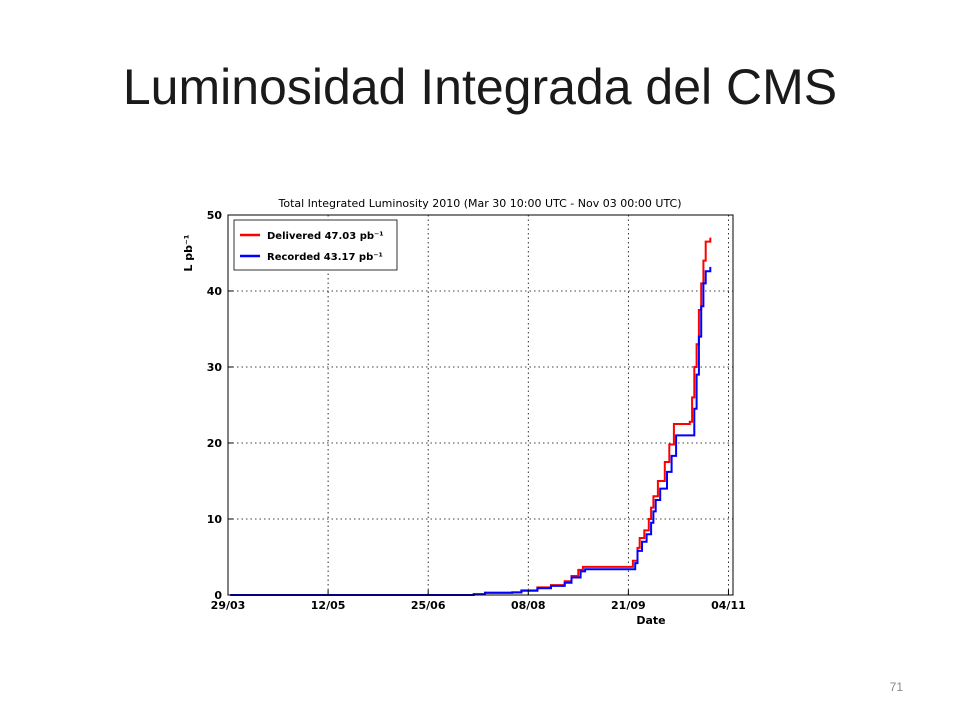 This screenshot has height=720, width=960. I want to click on x-tick-label: 29/03, so click(228, 605).